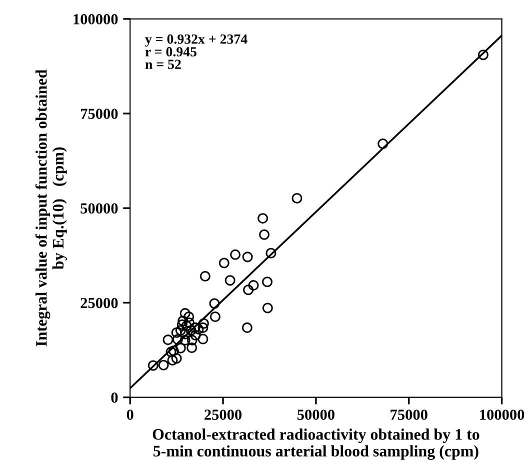 This screenshot has width=531, height=473. What do you see at coordinates (99, 208) in the screenshot?
I see `y-tick-label: 50000` at bounding box center [99, 208].